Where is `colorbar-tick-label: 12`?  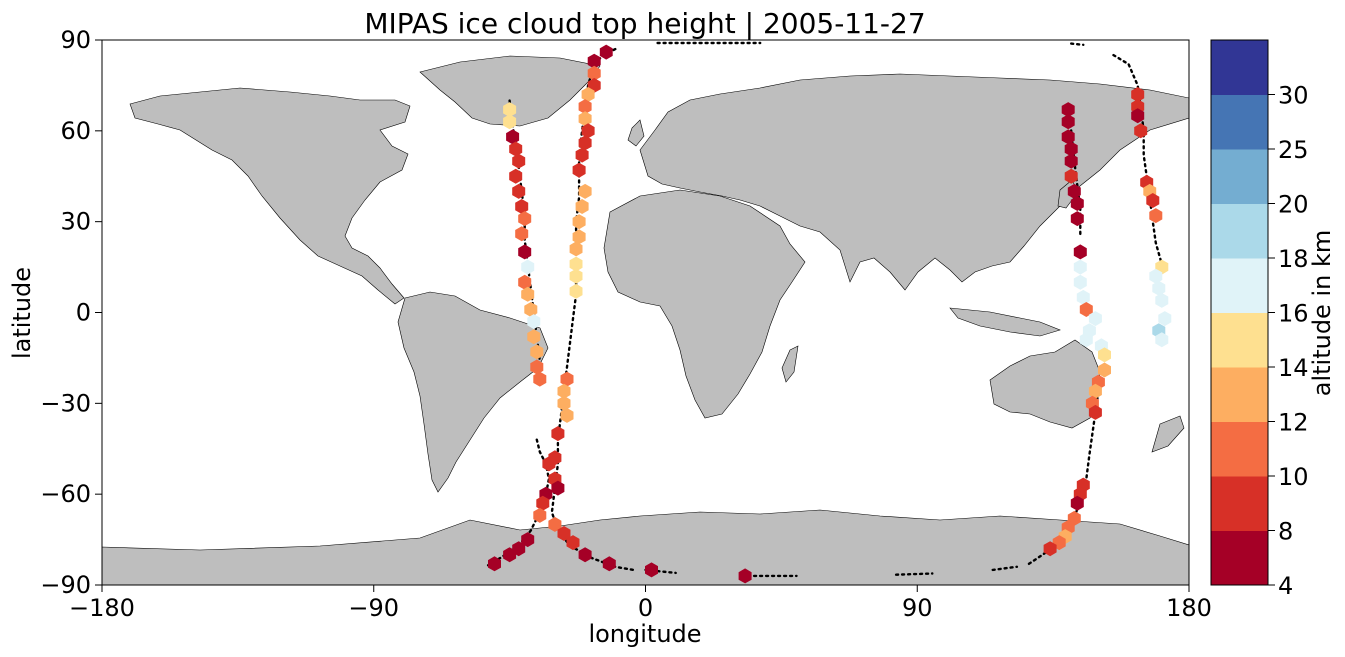 colorbar-tick-label: 12 is located at coordinates (1293, 423).